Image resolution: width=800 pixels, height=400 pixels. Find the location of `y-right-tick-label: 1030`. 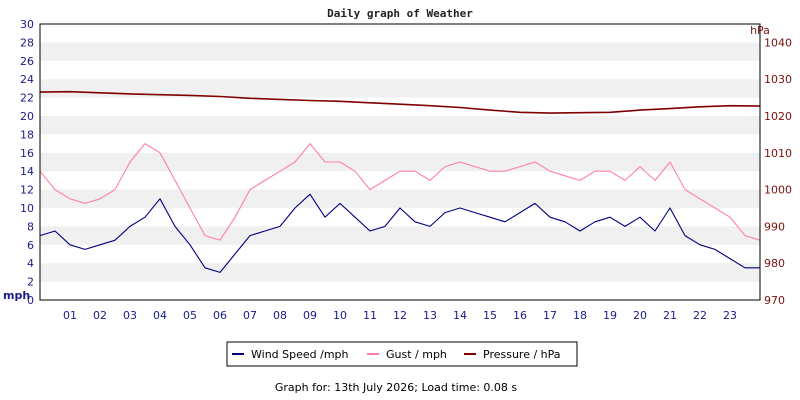

y-right-tick-label: 1030 is located at coordinates (778, 79).